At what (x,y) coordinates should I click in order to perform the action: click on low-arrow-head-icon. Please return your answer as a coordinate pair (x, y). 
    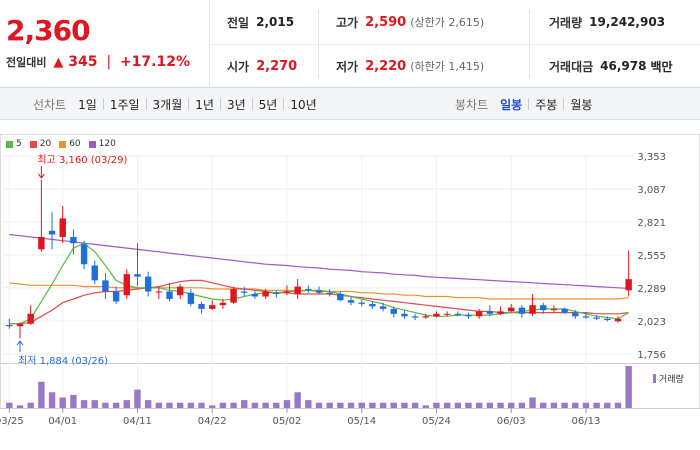
    Looking at the image, I should click on (20, 343).